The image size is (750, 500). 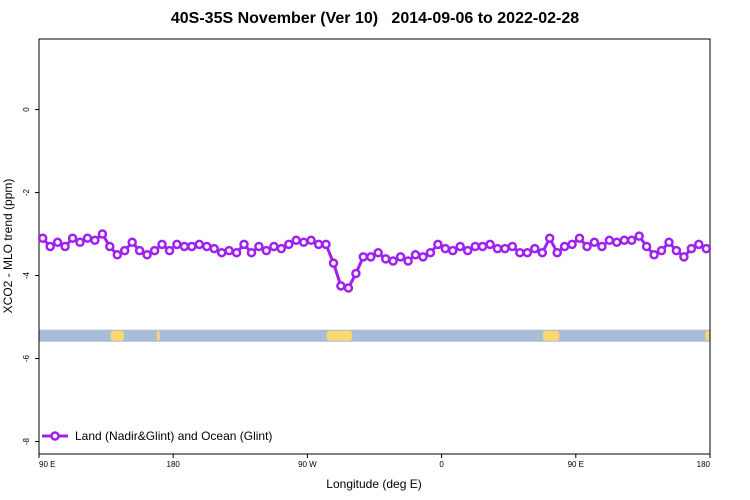 I want to click on series-layer, so click(x=374, y=261).